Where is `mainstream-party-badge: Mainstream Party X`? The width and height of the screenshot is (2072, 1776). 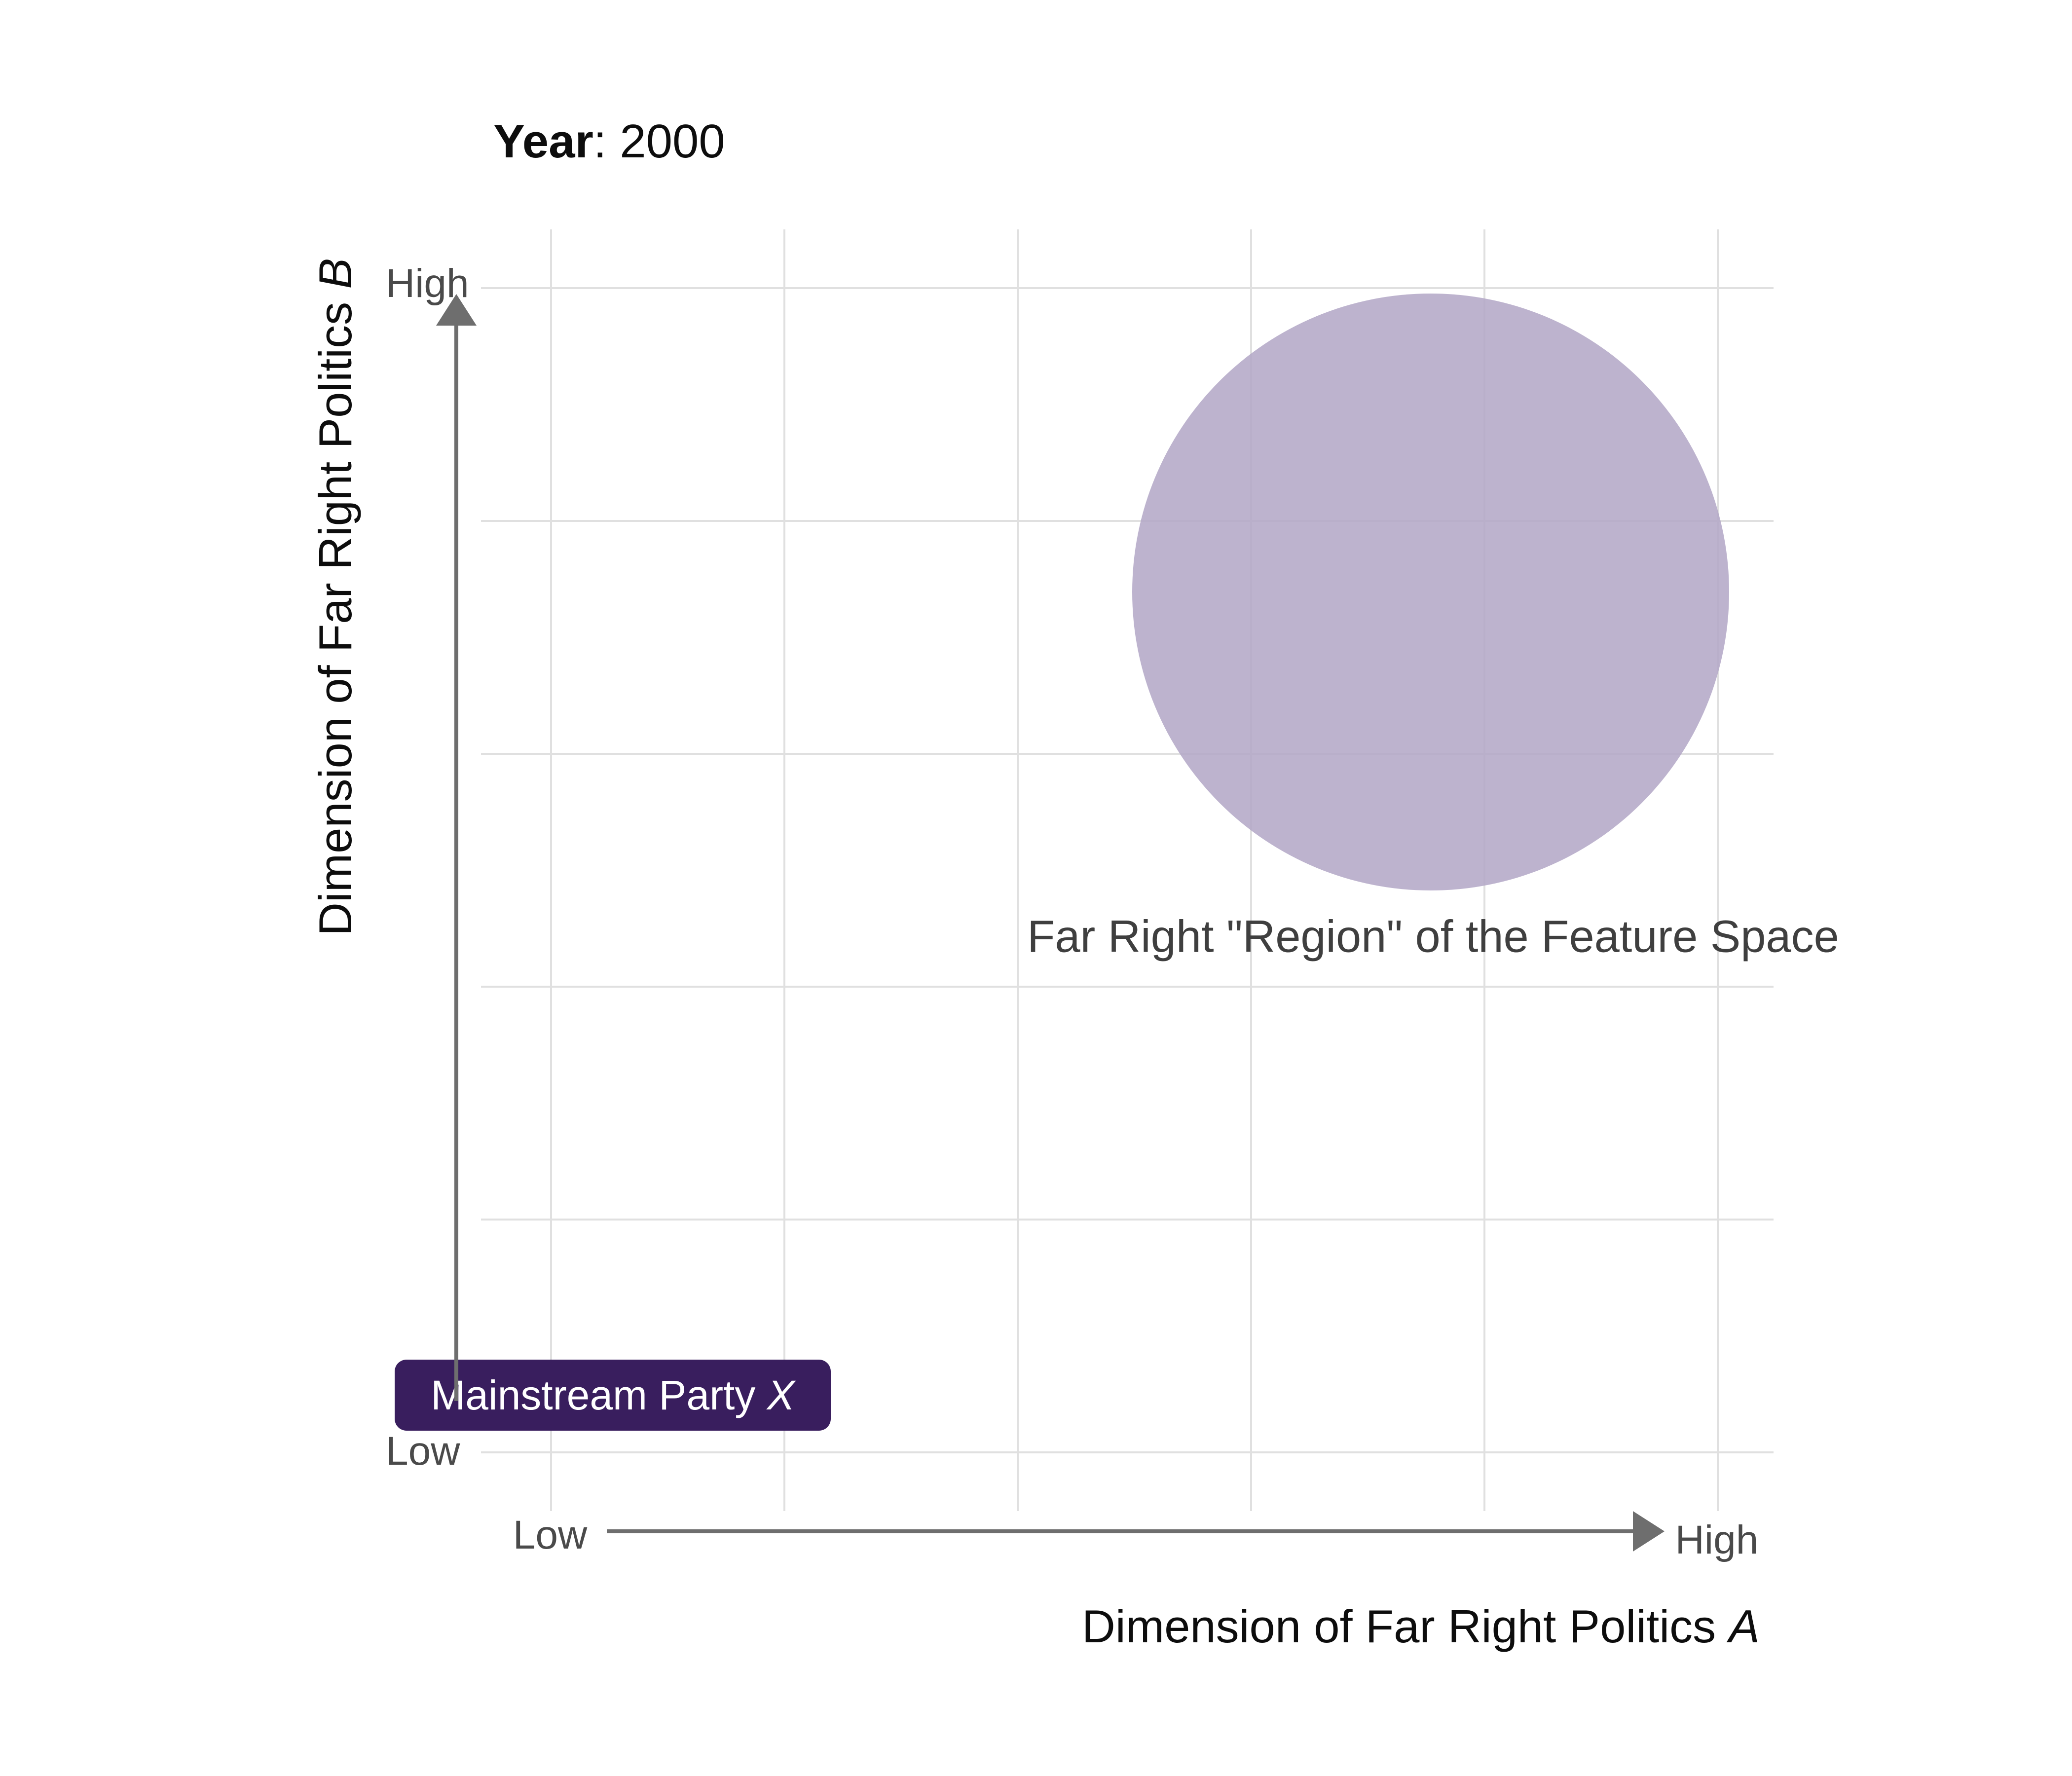
mainstream-party-badge: Mainstream Party X is located at coordinates (613, 1395).